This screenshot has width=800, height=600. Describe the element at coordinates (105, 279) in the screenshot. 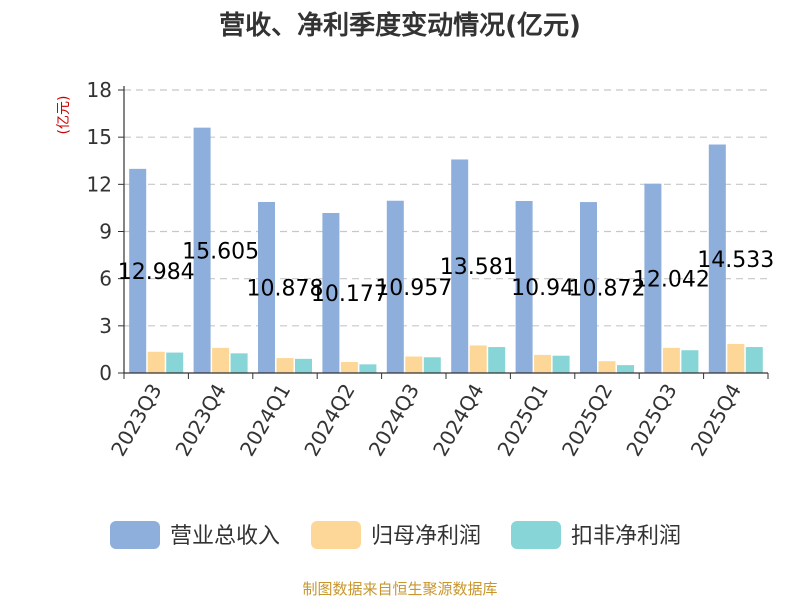

I see `y-tick-label: 6` at that location.